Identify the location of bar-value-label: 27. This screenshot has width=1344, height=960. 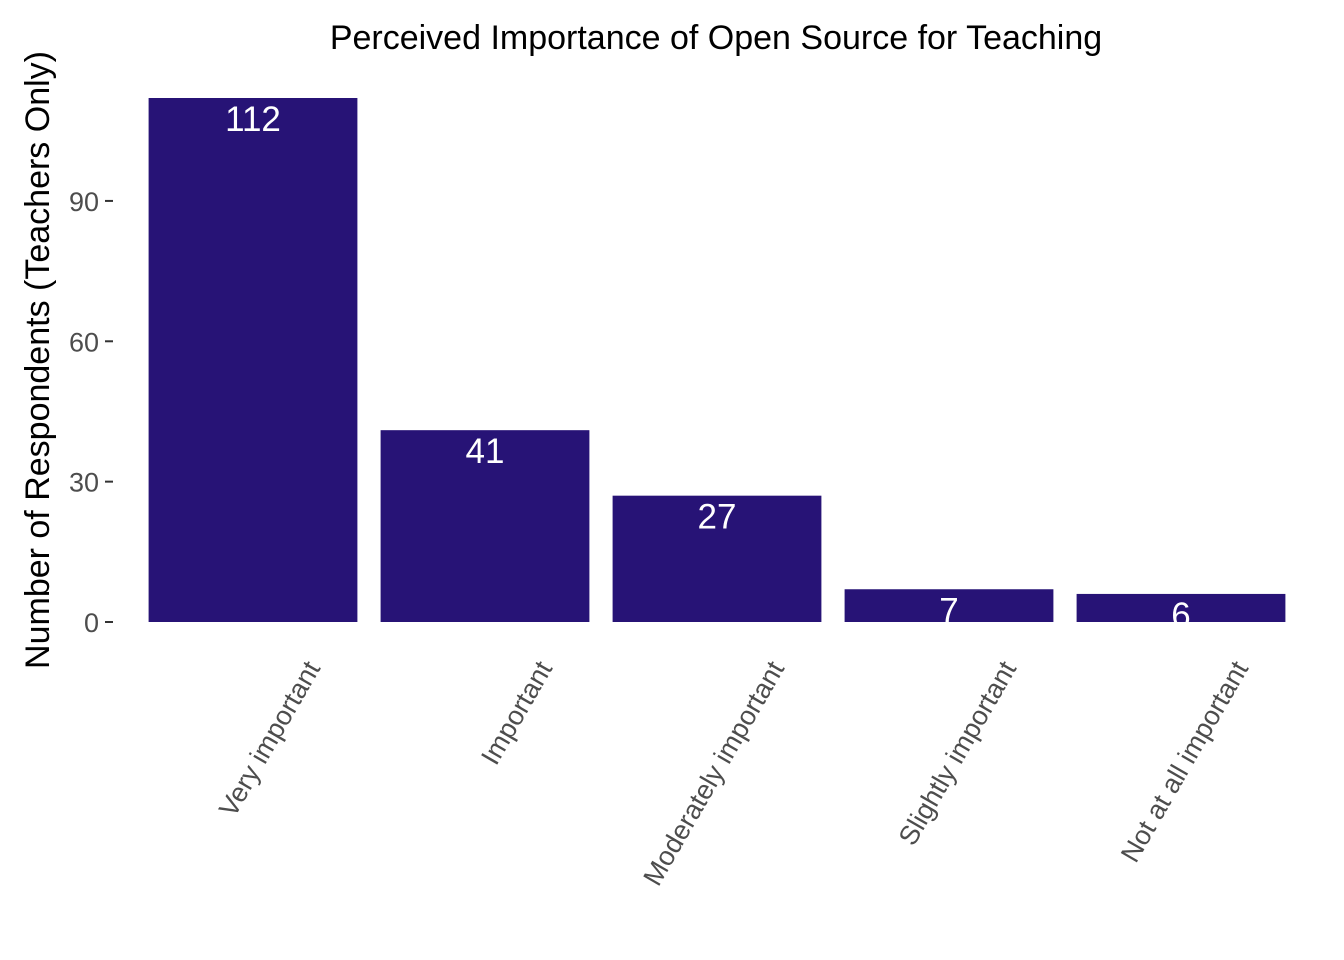
(717, 517).